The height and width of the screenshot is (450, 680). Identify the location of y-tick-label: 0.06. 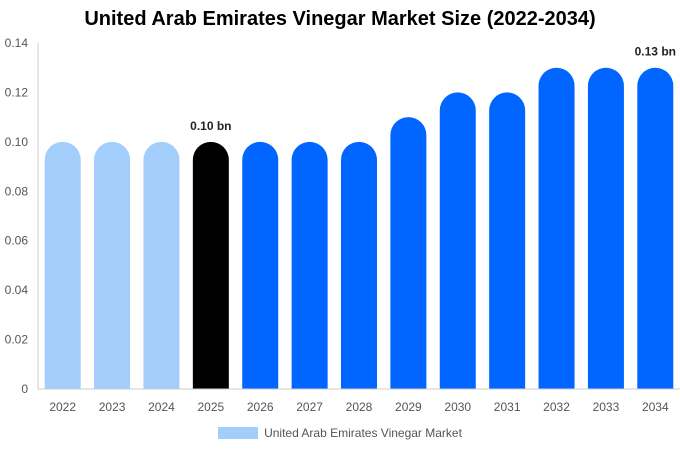
(17, 241).